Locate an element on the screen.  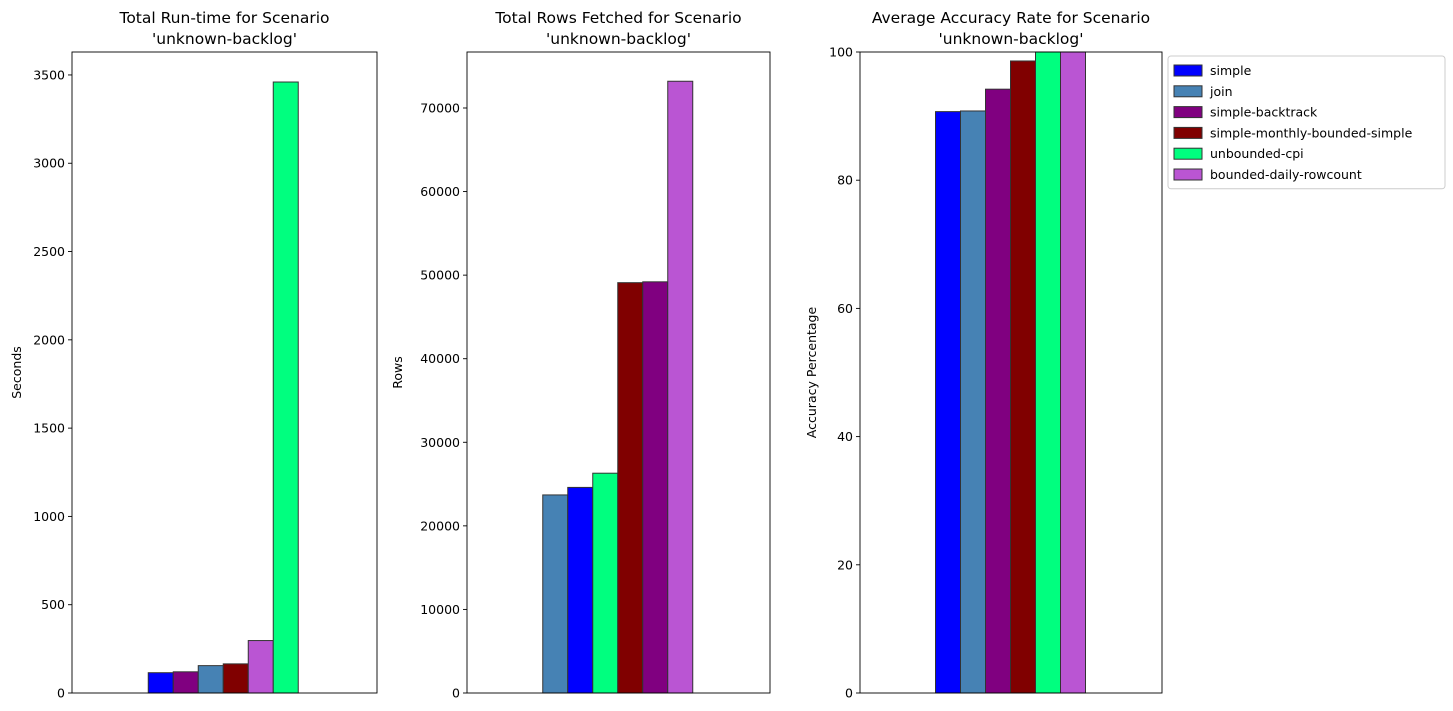
legend-entry-join: join is located at coordinates (1221, 91).